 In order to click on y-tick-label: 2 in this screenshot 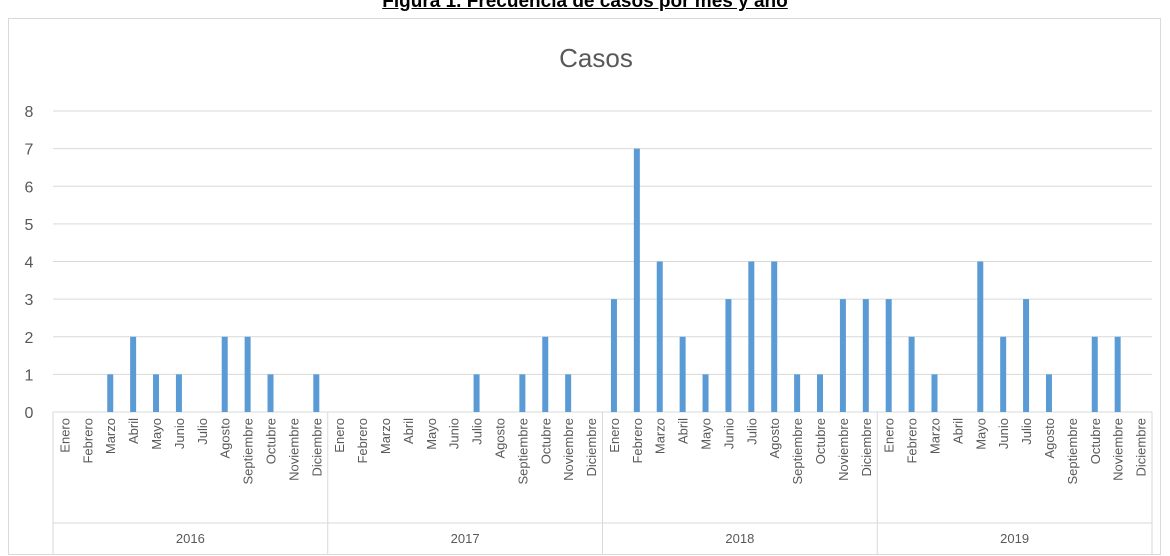, I will do `click(29, 338)`.